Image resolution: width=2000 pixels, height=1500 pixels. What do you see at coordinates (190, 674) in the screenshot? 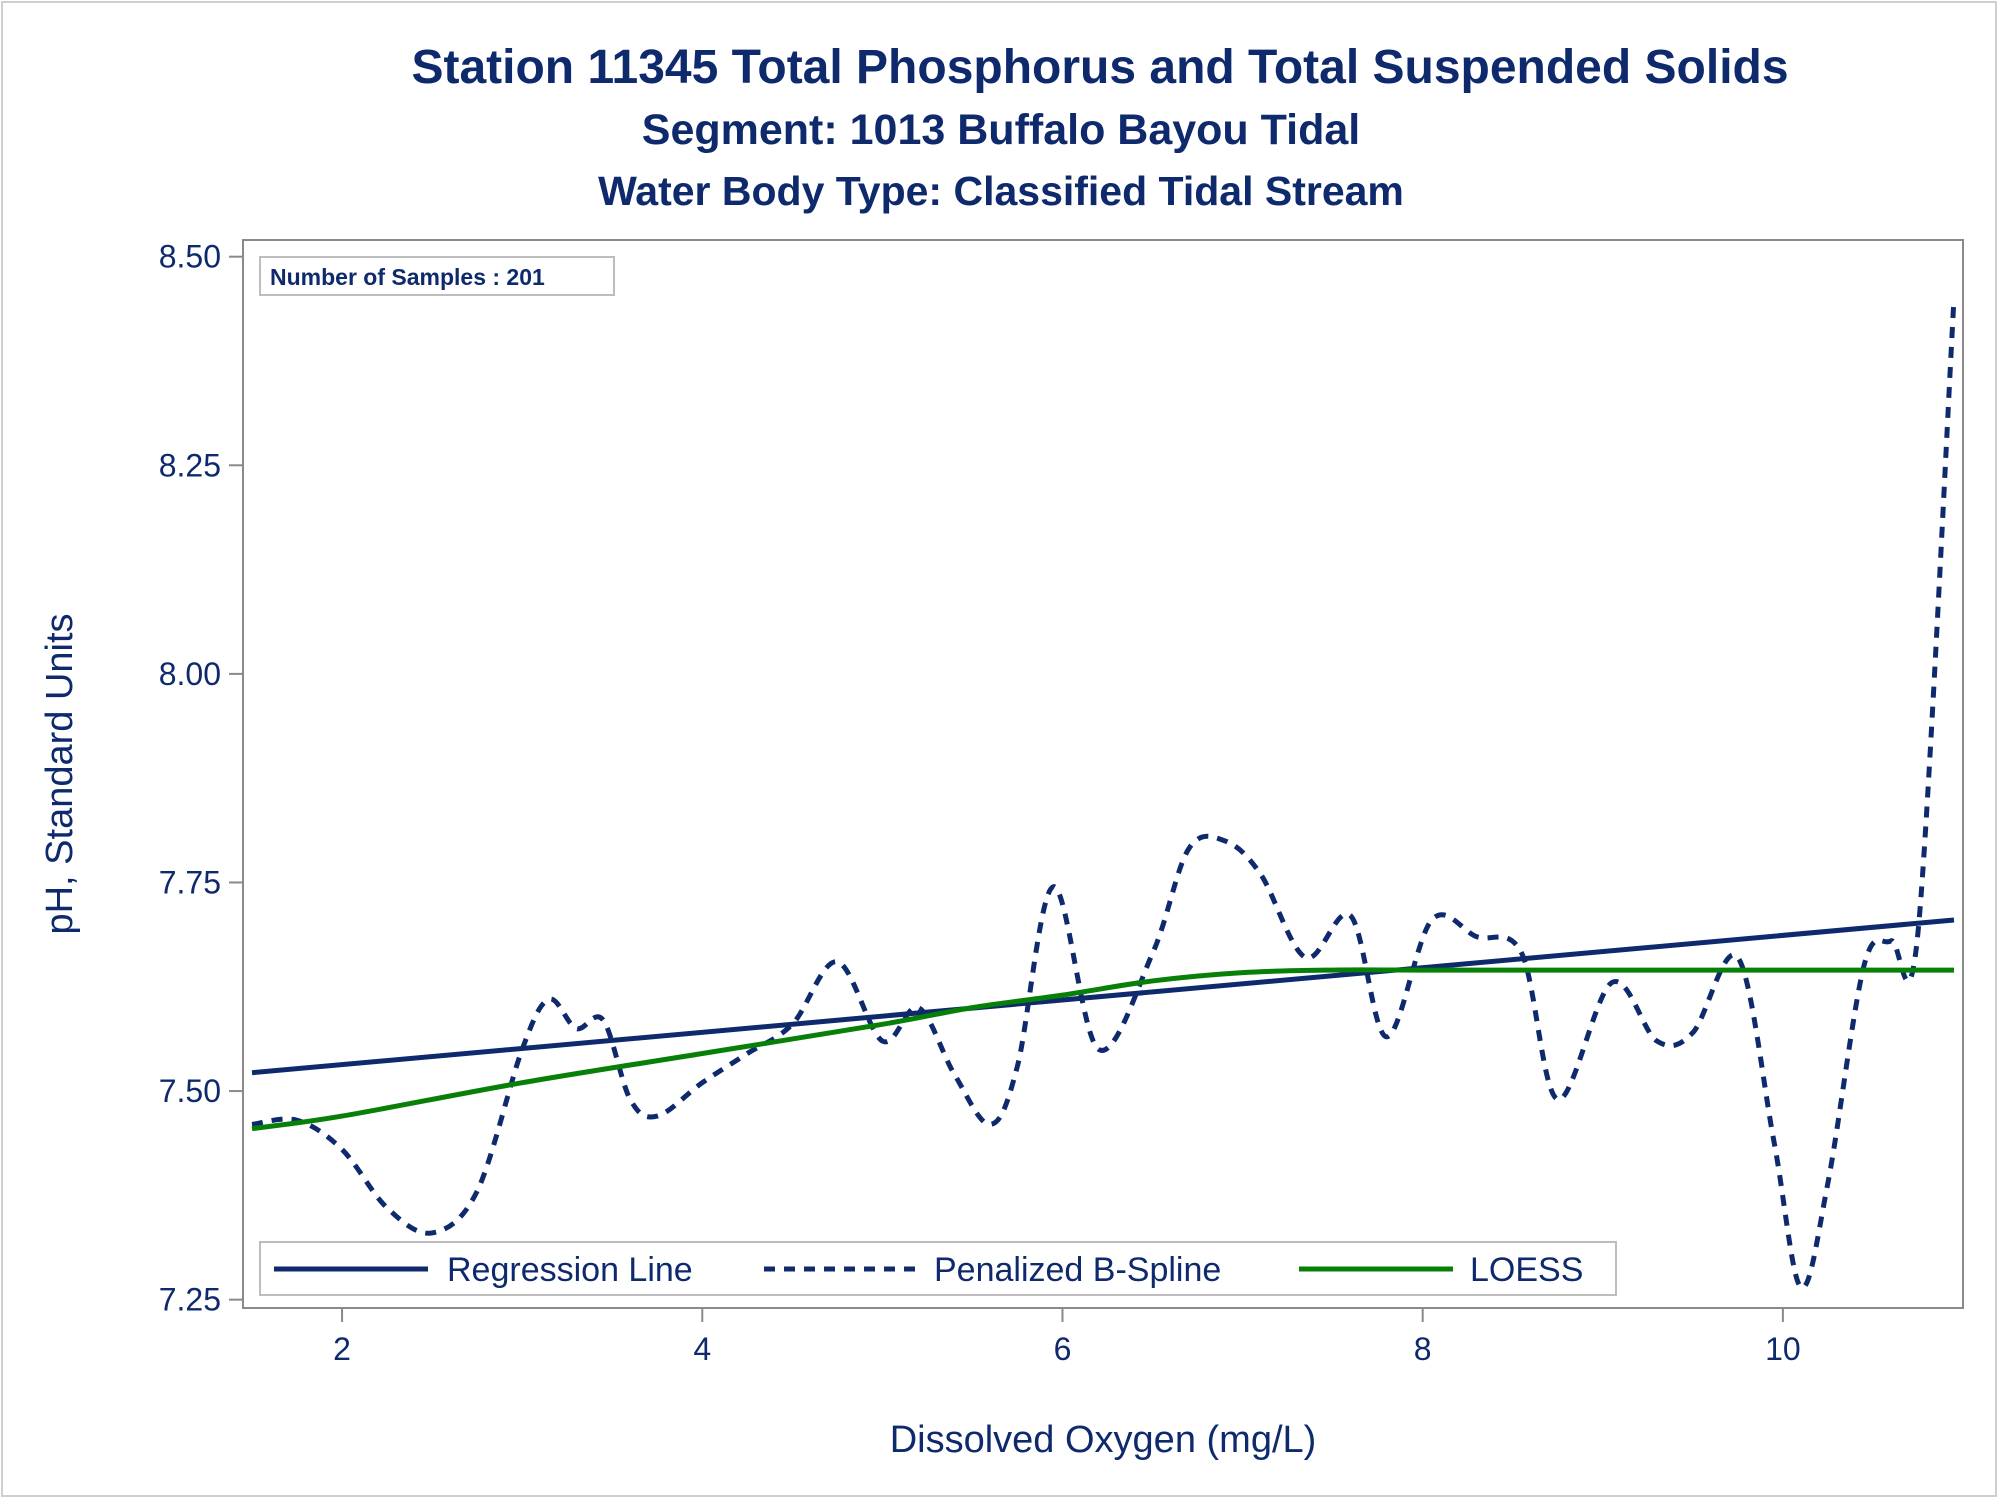
I see `y-tick-label: 8.00` at bounding box center [190, 674].